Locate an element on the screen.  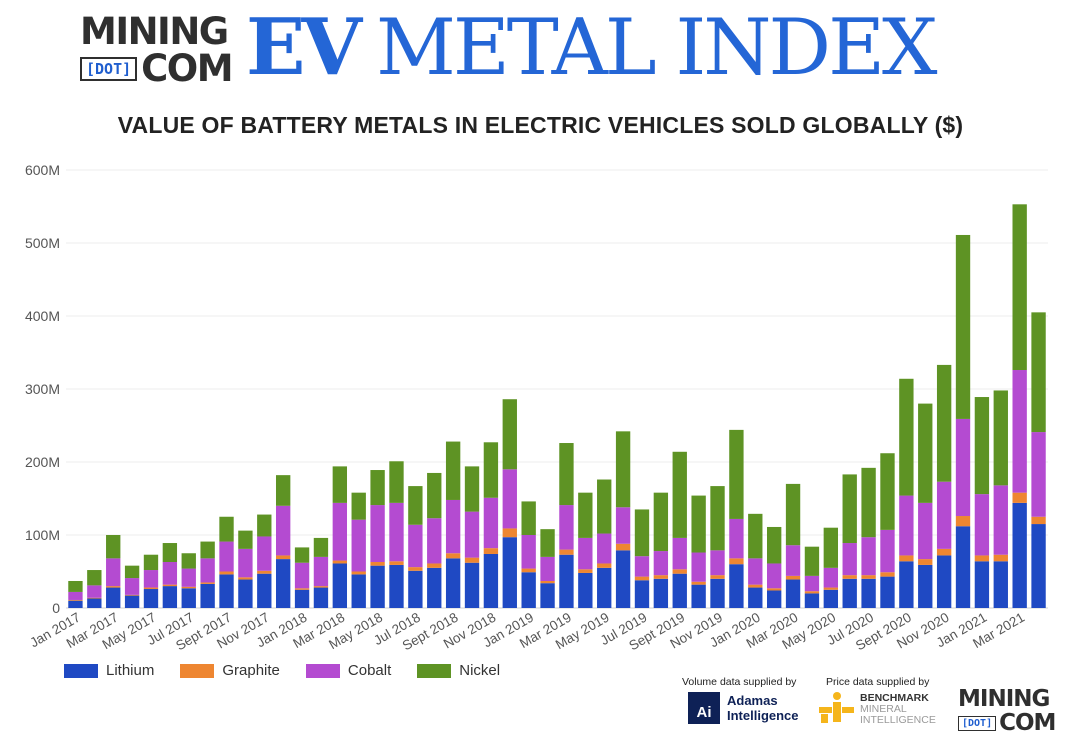
y-axis-ticks: 0 100M 200M 300M 400M 500M 600M is located at coordinates (42, 389).